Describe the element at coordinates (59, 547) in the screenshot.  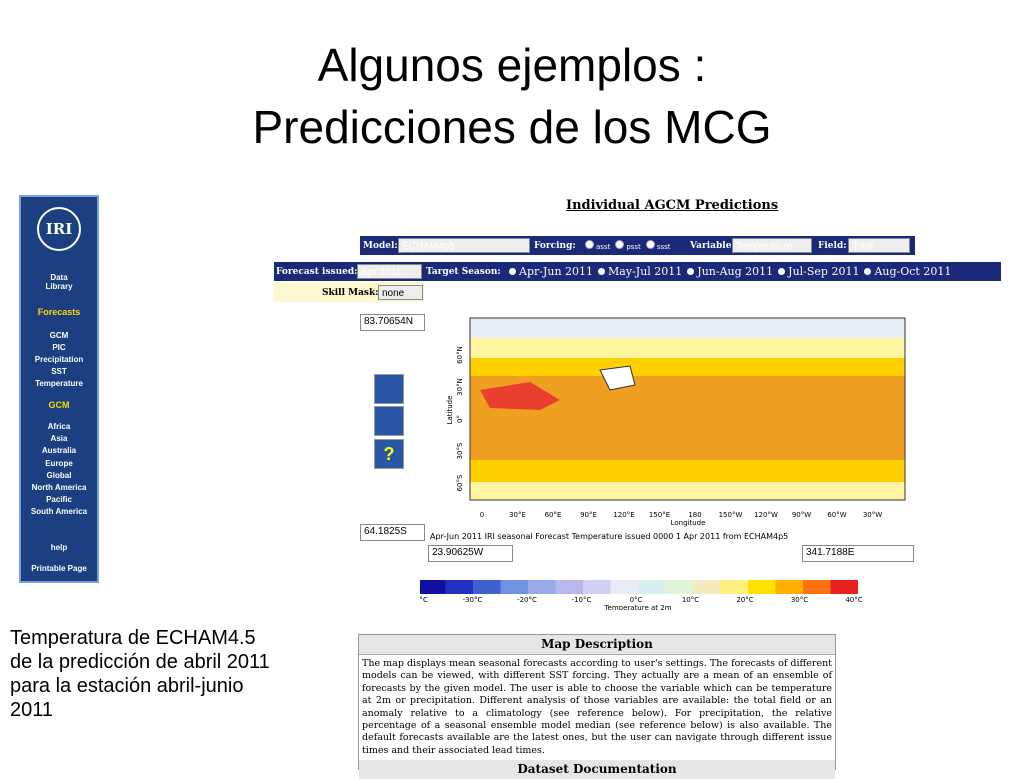
I see `nav-item: help` at that location.